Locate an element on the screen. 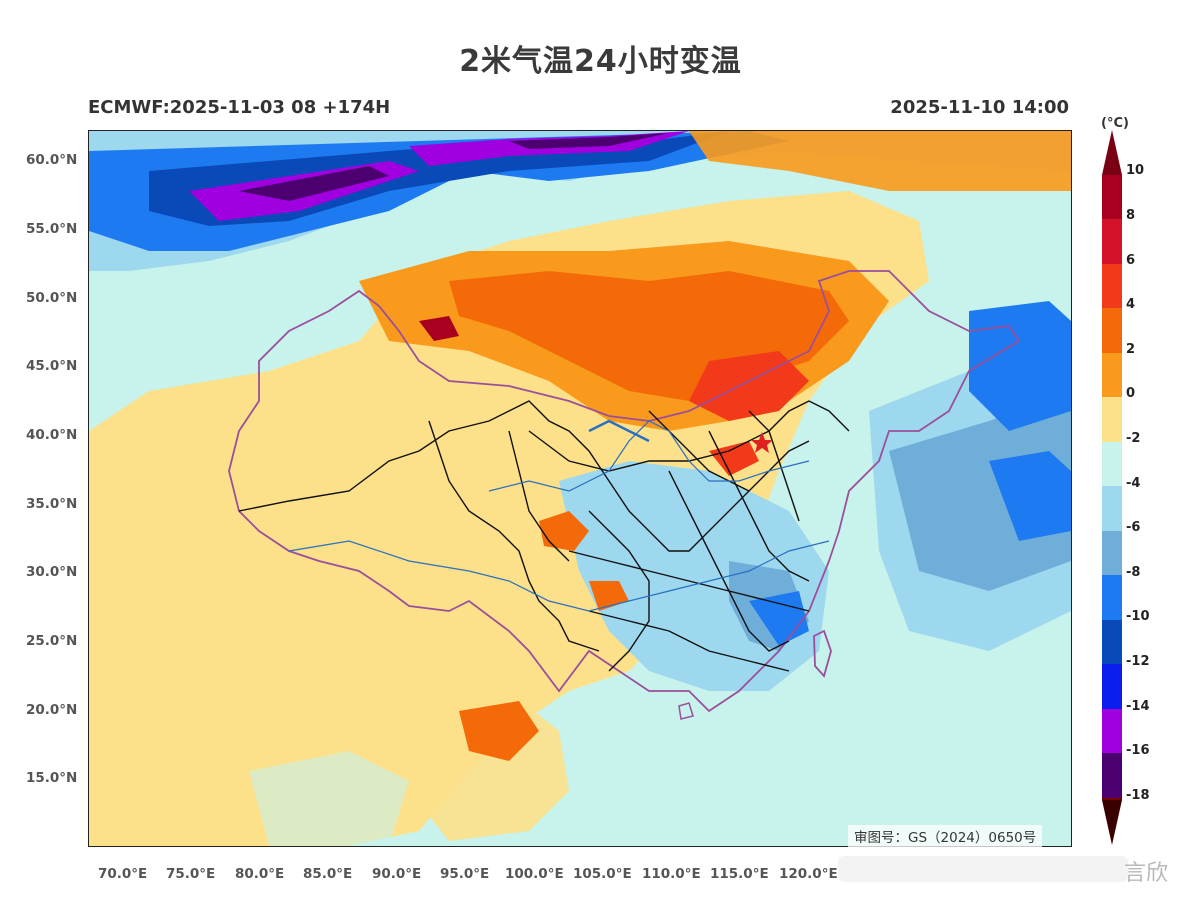 The height and width of the screenshot is (900, 1201). lon-label: 95.0°E is located at coordinates (465, 874).